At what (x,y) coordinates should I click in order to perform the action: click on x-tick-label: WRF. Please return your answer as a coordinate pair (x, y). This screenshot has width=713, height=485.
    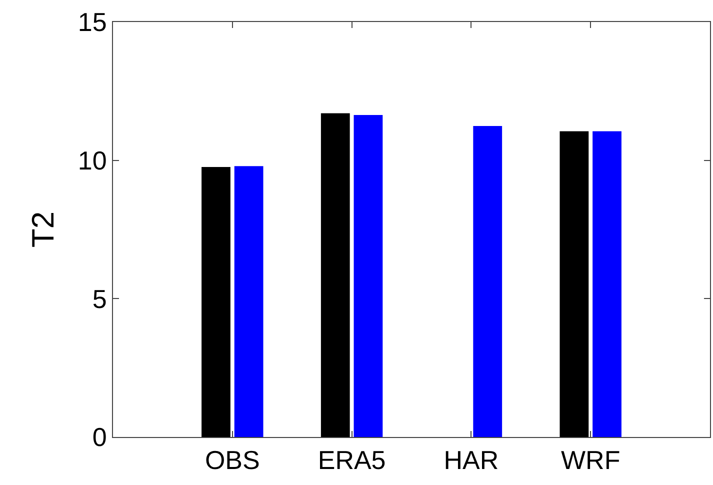
    Looking at the image, I should click on (590, 460).